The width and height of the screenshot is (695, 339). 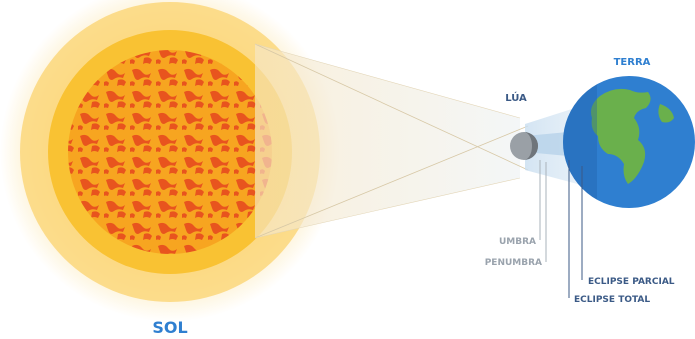 What do you see at coordinates (632, 62) in the screenshot?
I see `earth-label: TERRA` at bounding box center [632, 62].